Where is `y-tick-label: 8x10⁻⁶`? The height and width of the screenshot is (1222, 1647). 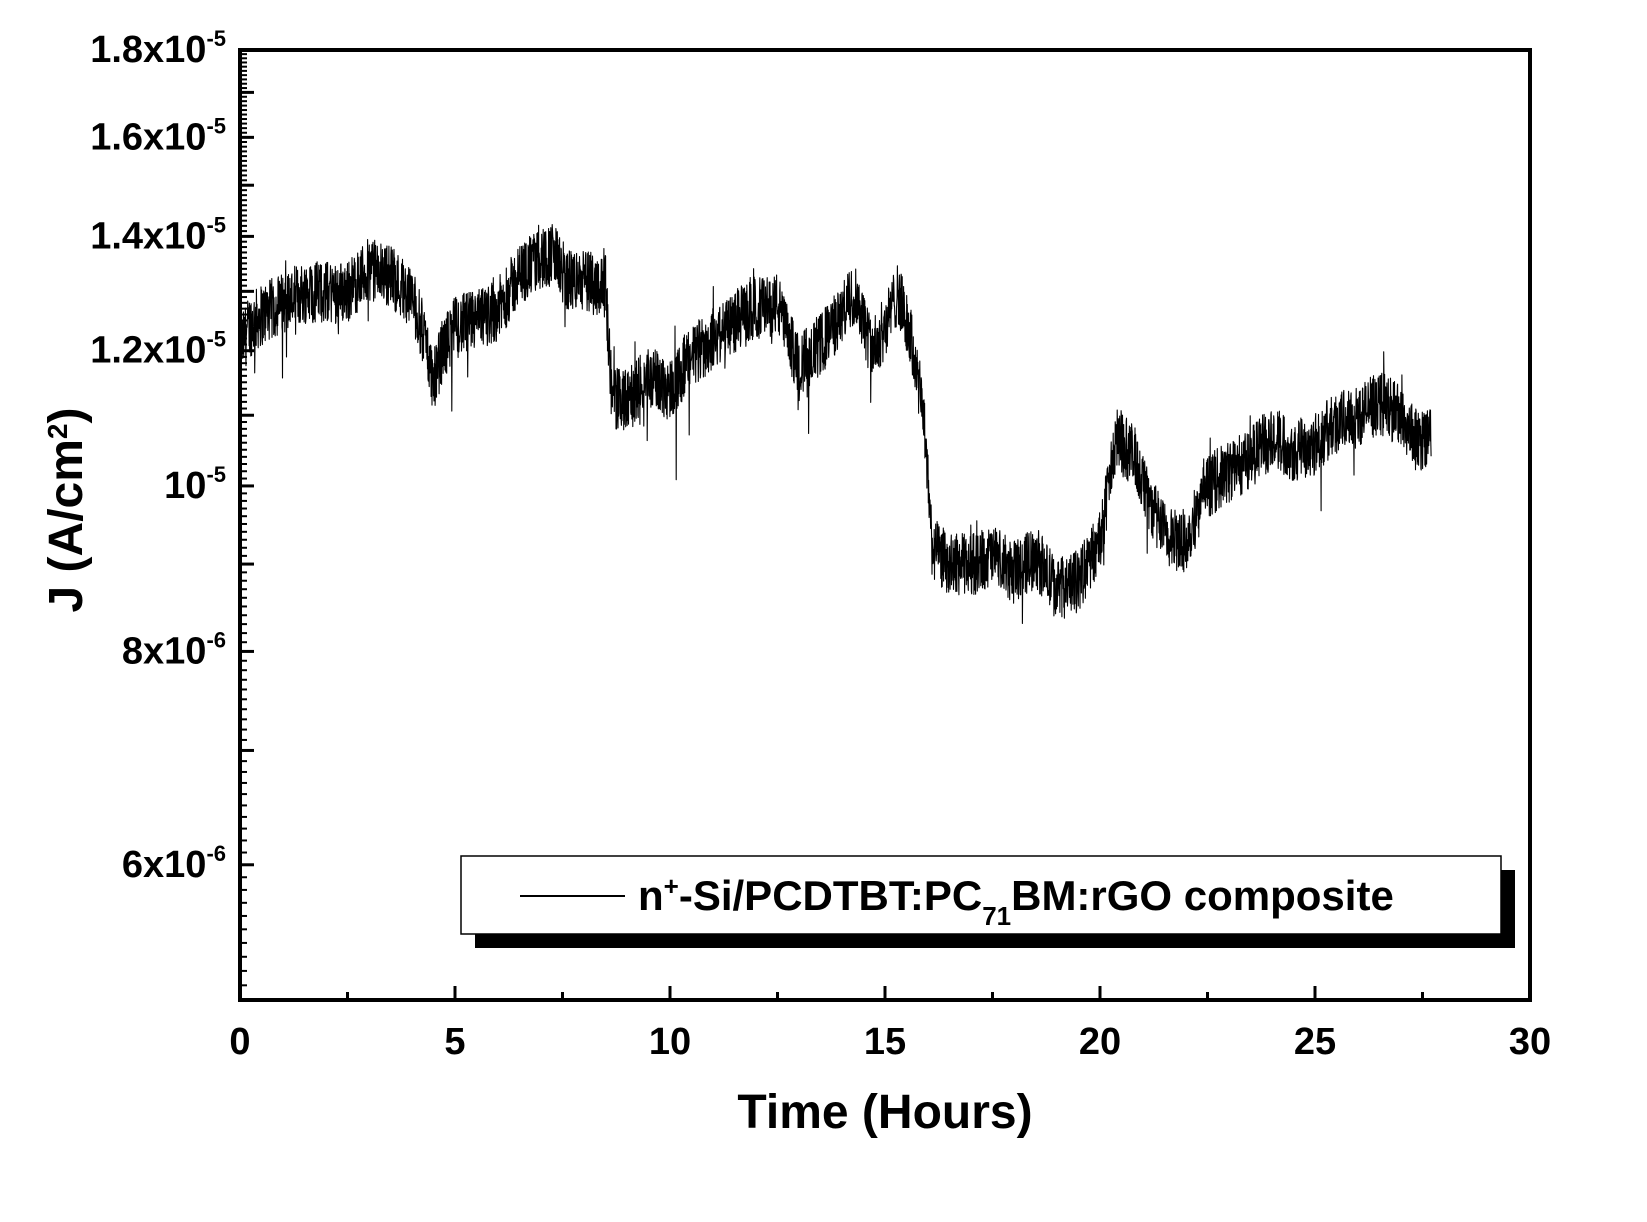
y-tick-label: 8x10⁻⁶ is located at coordinates (174, 649).